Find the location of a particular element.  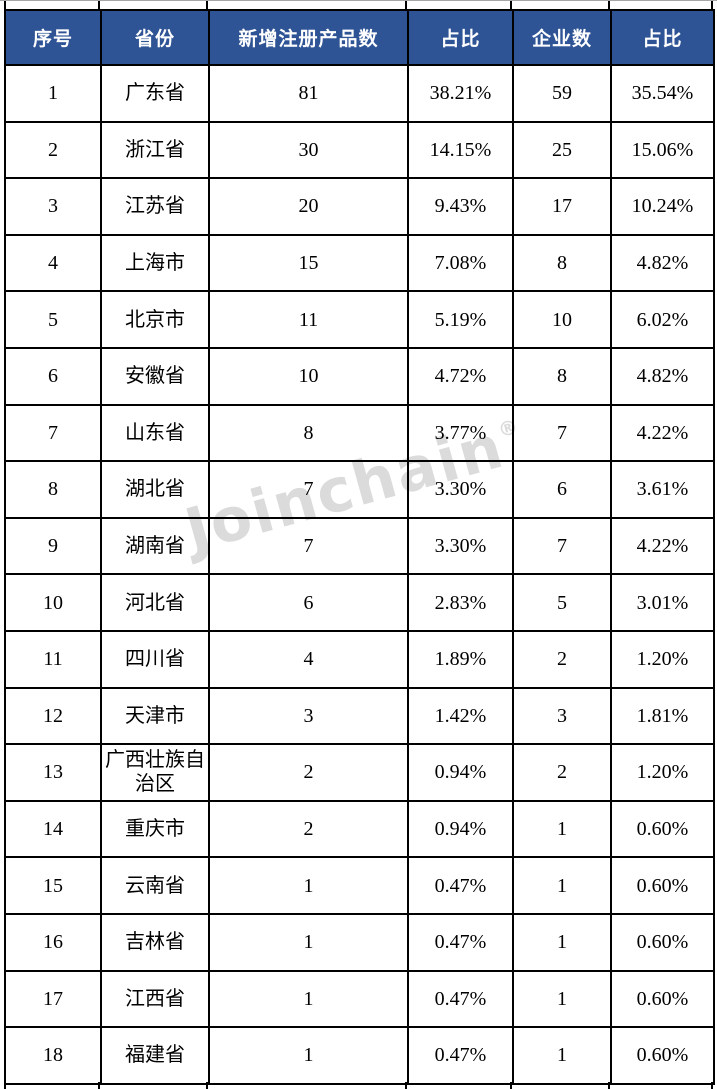

cell-enterprise-share: 1.81% is located at coordinates (662, 716).